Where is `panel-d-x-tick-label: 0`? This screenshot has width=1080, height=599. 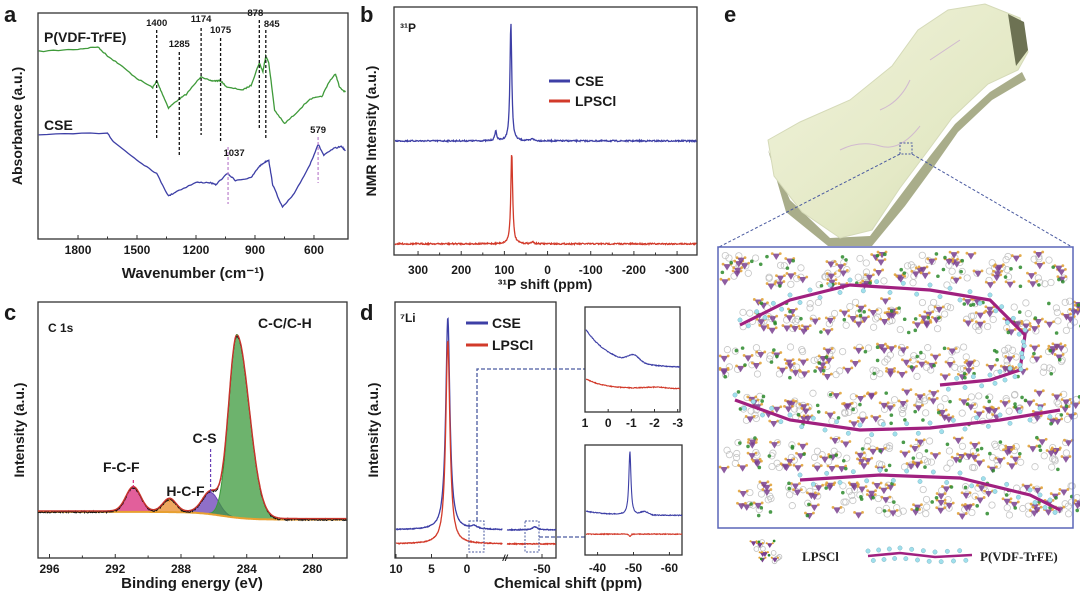
panel-d-x-tick-label: 0 is located at coordinates (467, 569).